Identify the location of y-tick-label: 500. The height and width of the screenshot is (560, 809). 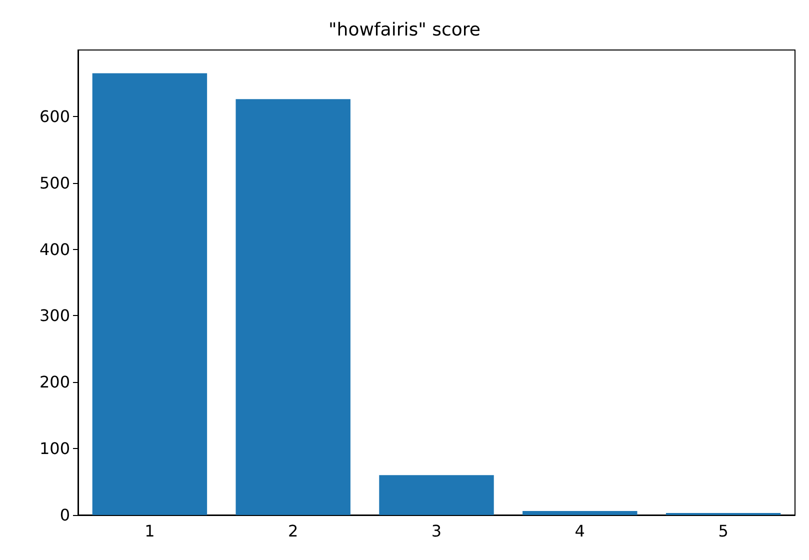
(54, 182).